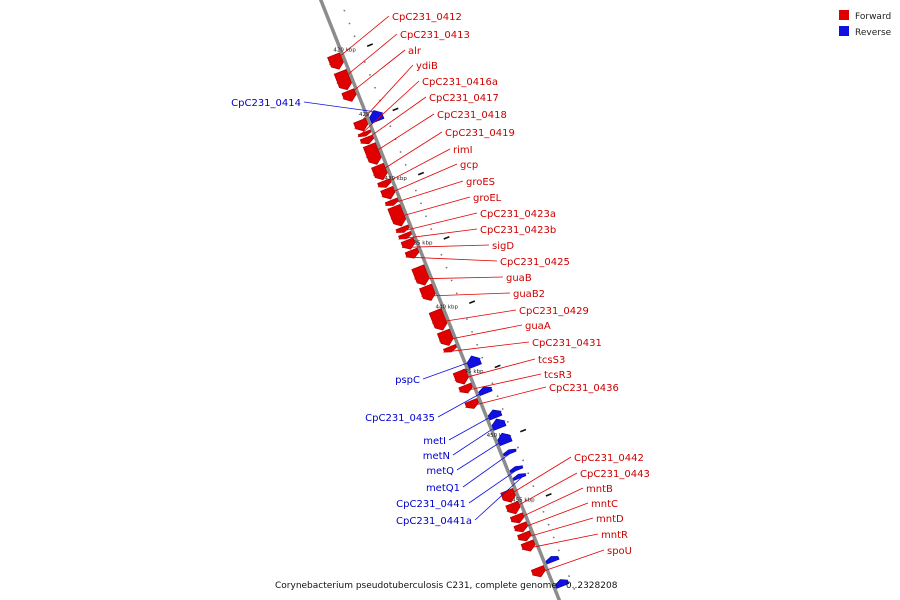 This screenshot has height=600, width=900. I want to click on gene-arrow-metQ1, so click(509, 452).